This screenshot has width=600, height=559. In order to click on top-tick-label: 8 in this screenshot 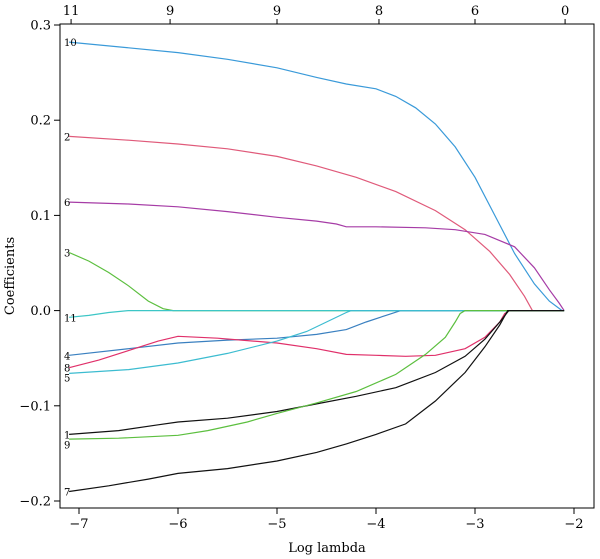, I will do `click(379, 11)`.